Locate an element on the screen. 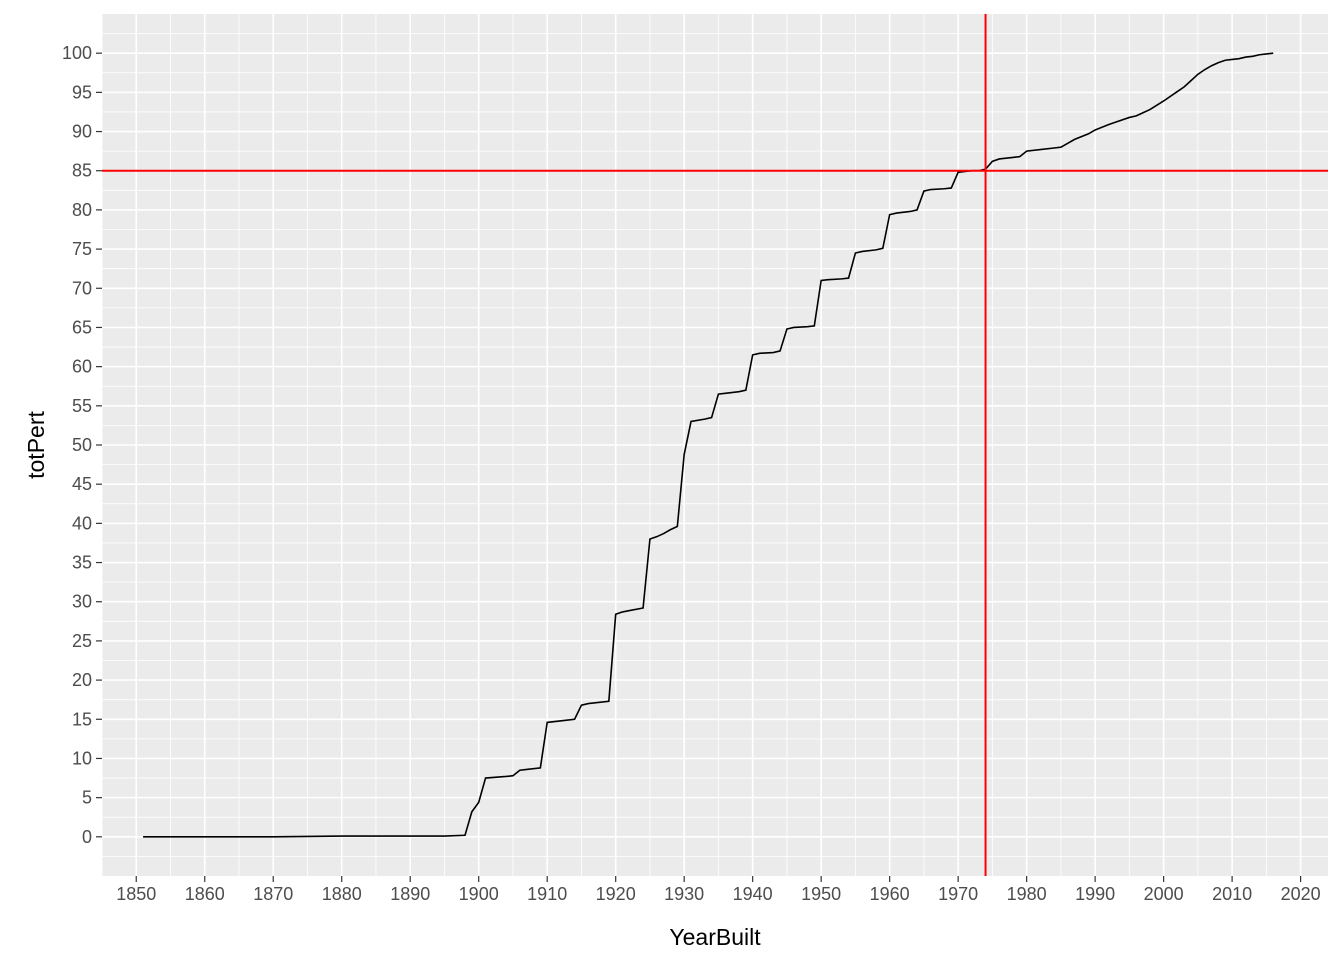  x-tick-label: 1860 is located at coordinates (205, 894).